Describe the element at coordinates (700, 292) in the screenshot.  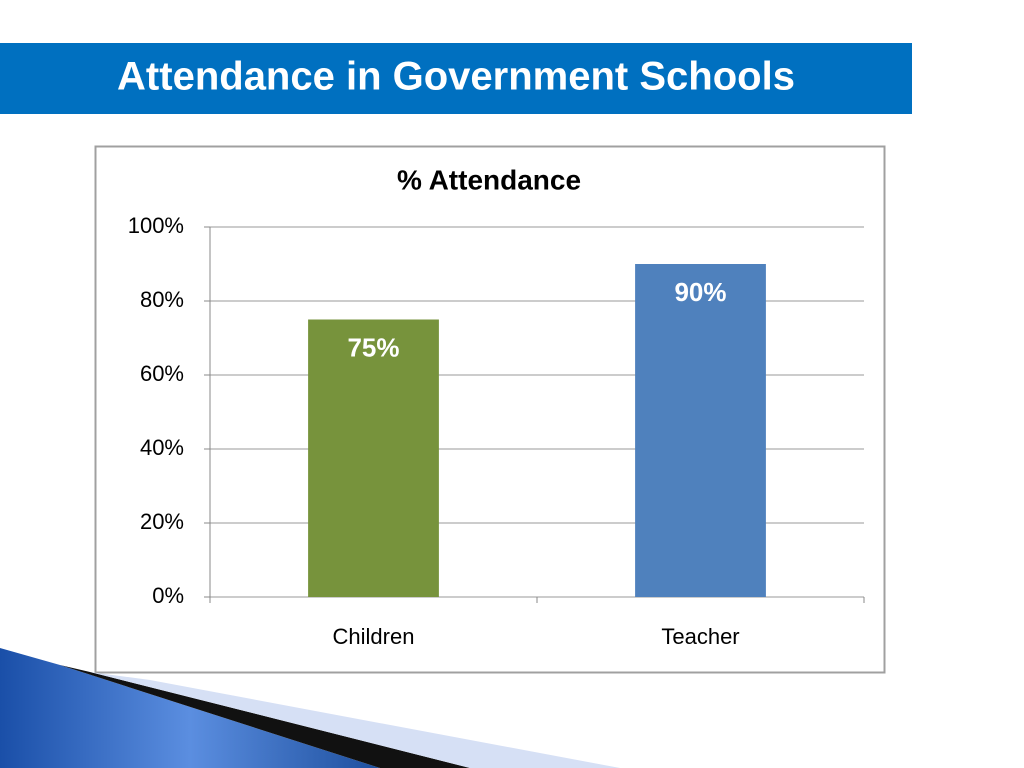
I see `data-label: 90%` at that location.